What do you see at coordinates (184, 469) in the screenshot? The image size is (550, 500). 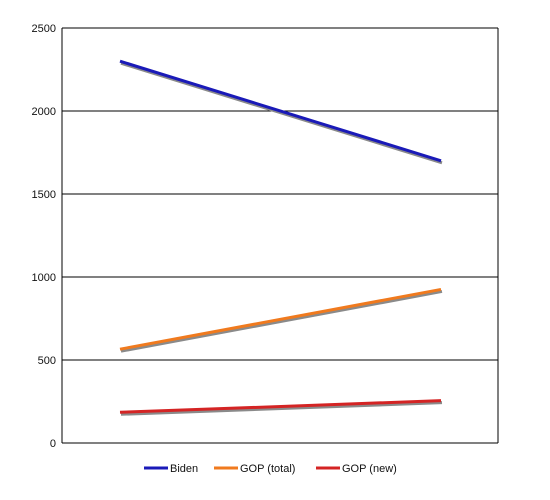 I see `legend-label: Biden` at bounding box center [184, 469].